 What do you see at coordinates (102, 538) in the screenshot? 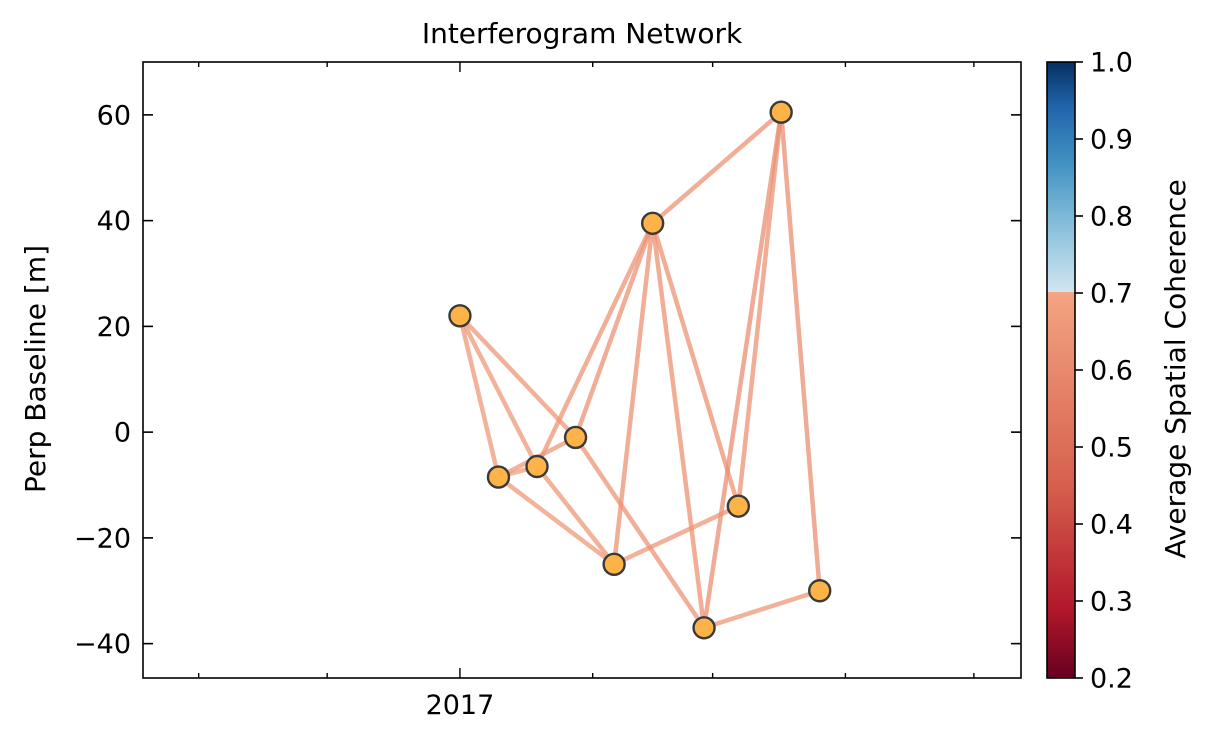
I see `y-tick-label: −20` at bounding box center [102, 538].